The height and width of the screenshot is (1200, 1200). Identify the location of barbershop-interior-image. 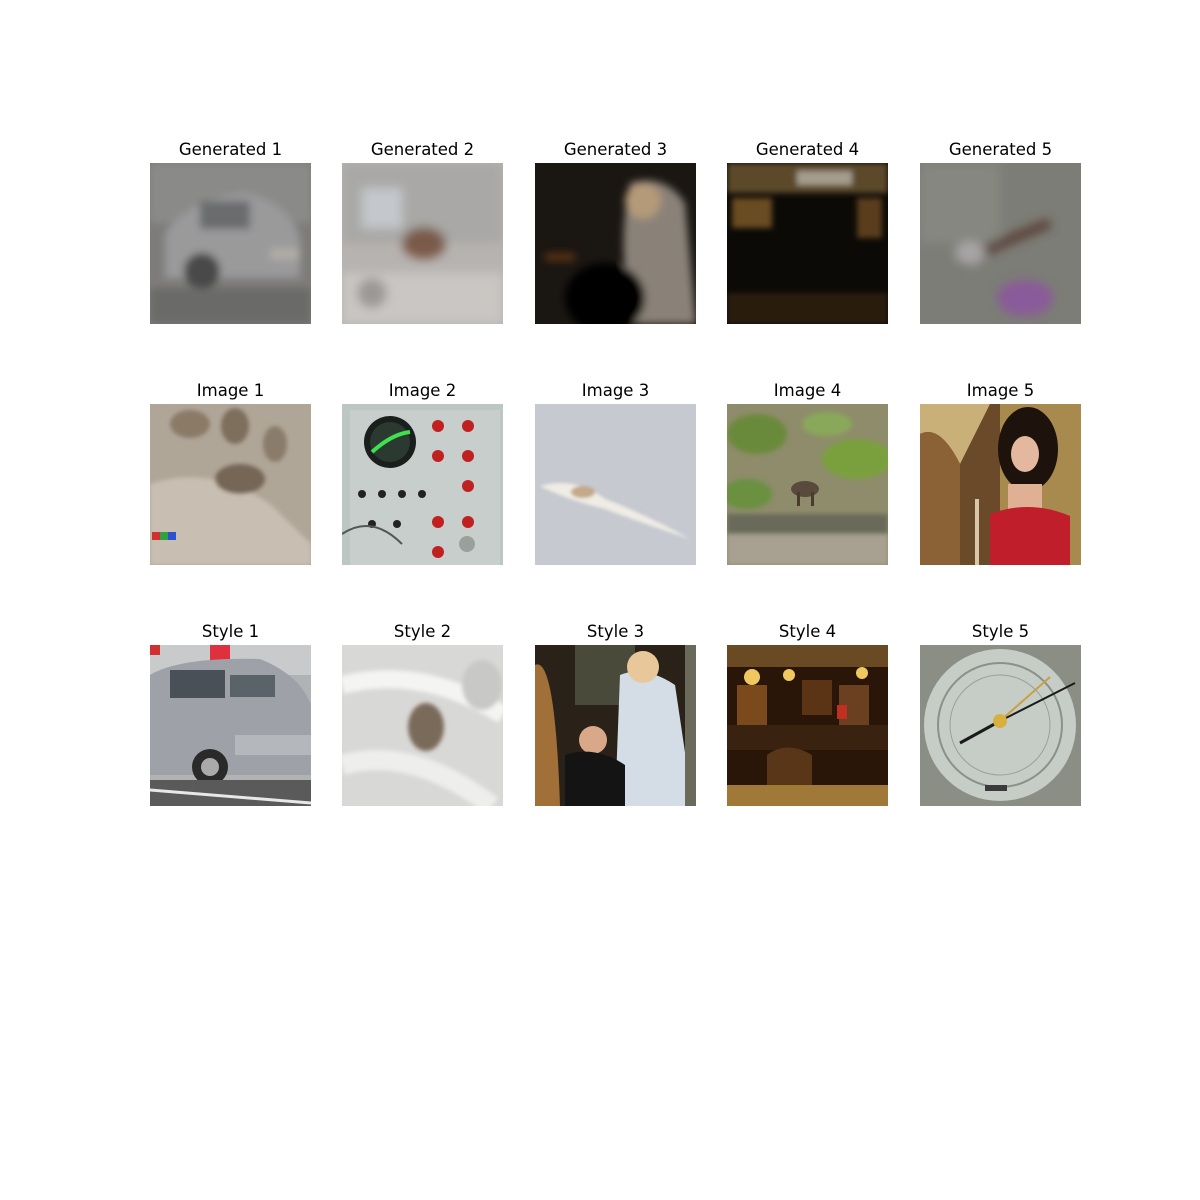
(807, 725).